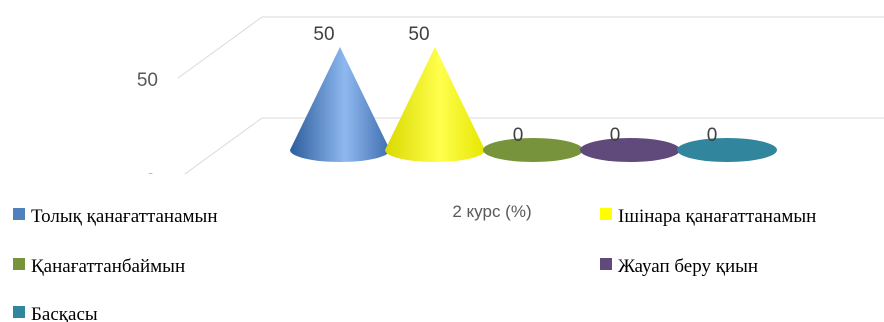 This screenshot has height=322, width=884. Describe the element at coordinates (64, 313) in the screenshot. I see `legend-label: Басқасы` at that location.